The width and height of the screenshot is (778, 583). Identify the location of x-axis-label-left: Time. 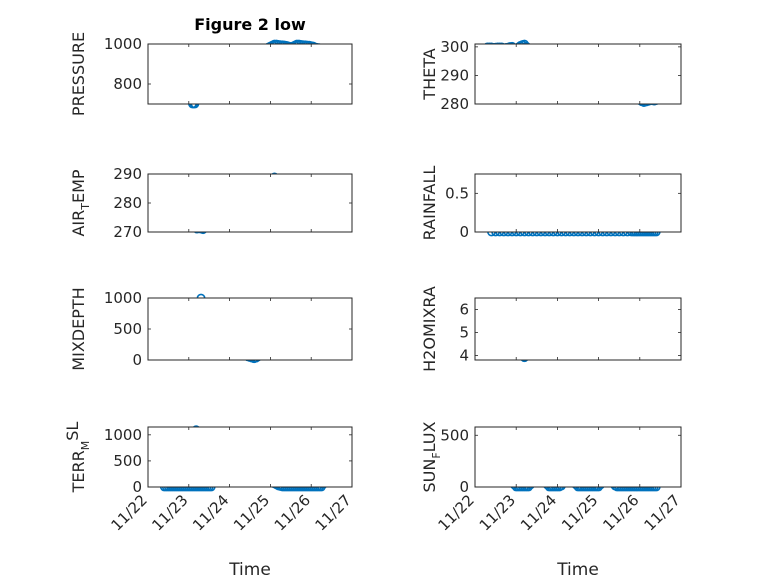
(249, 570).